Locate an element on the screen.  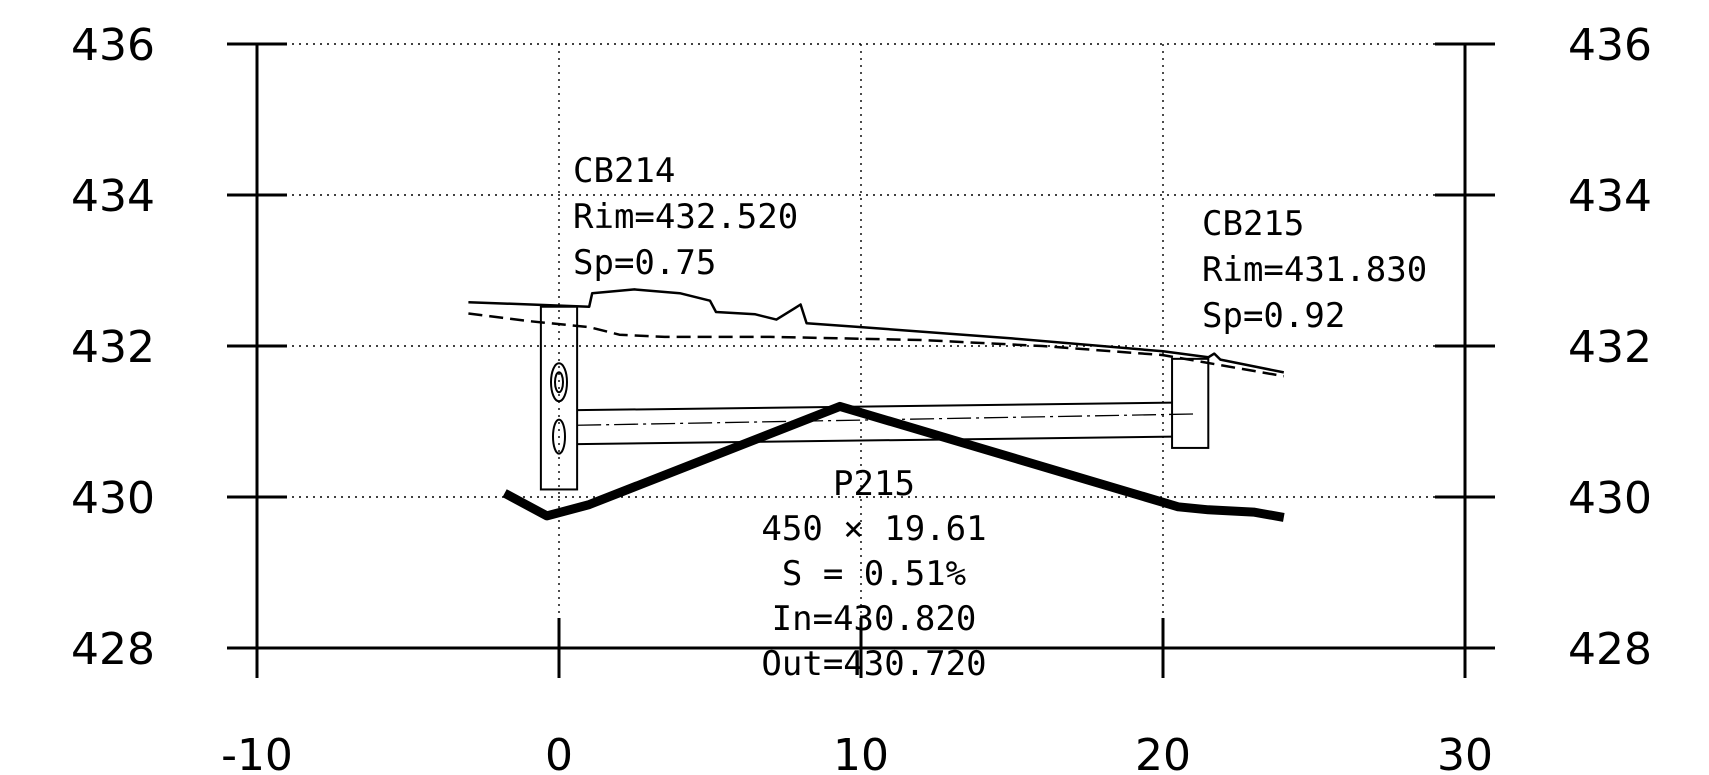
label-cb215-line-0: CB215 is located at coordinates (1253, 224).